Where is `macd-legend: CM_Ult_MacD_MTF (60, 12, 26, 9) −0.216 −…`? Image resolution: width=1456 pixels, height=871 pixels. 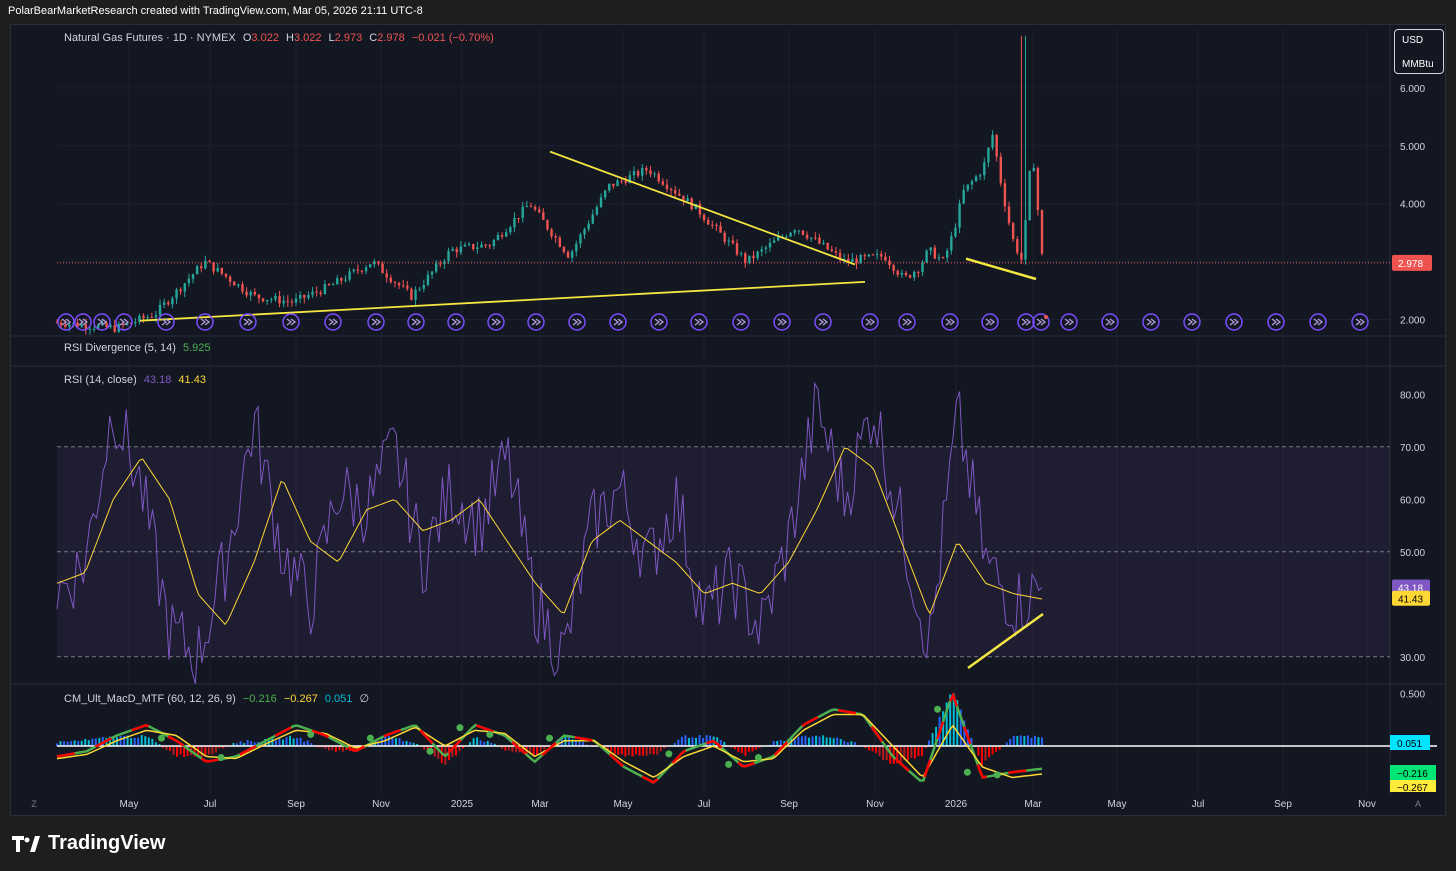
macd-legend: CM_Ult_MacD_MTF (60, 12, 26, 9) −0.216 −… is located at coordinates (218, 698).